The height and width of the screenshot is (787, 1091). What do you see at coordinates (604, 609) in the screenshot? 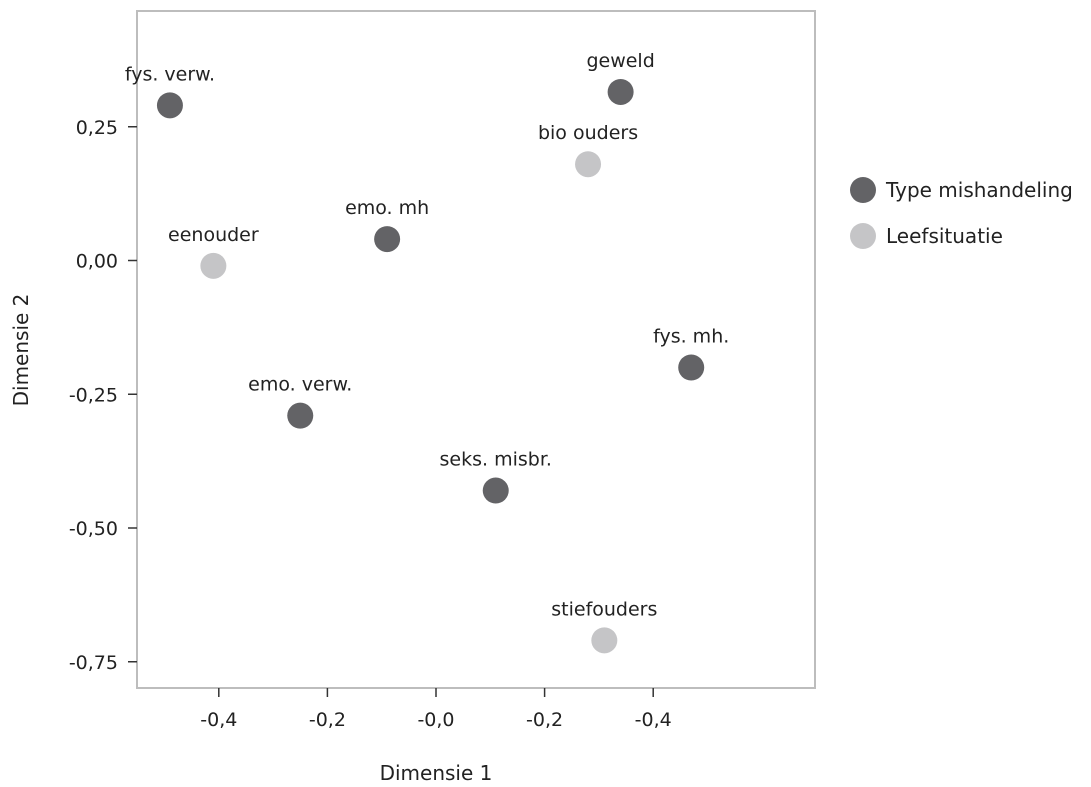
I see `point-label: stiefouders` at bounding box center [604, 609].